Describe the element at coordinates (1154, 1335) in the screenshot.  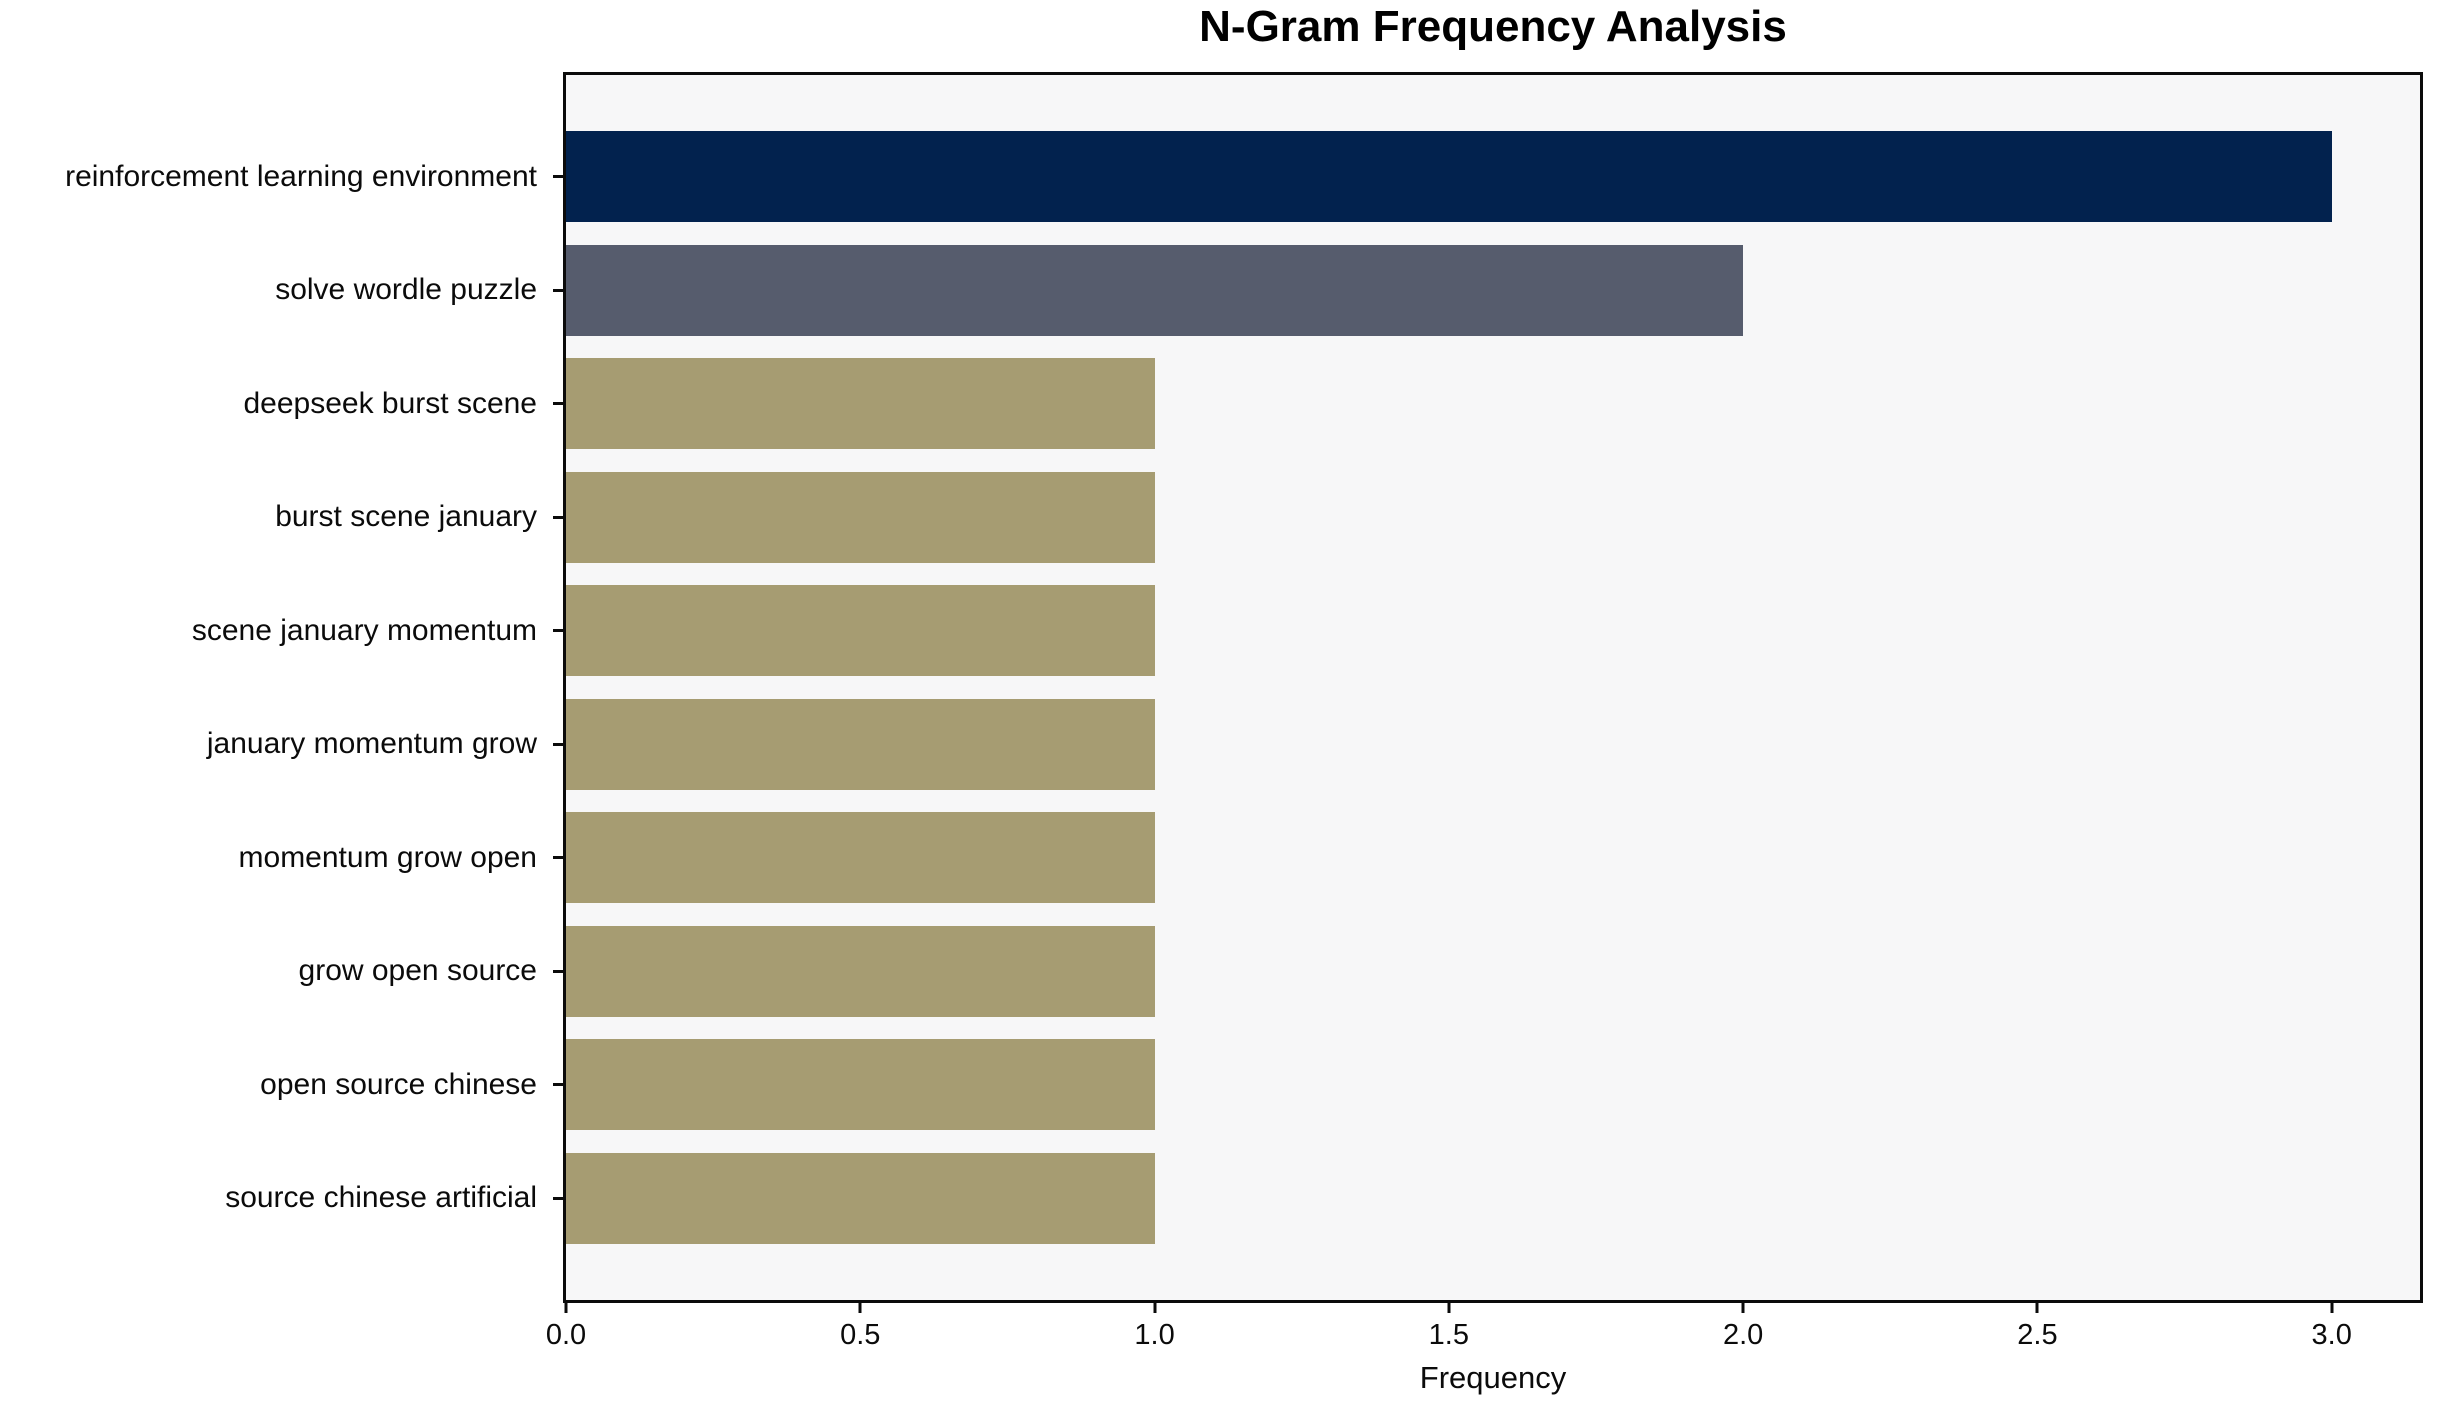
I see `x-tick-label: 1.0` at that location.